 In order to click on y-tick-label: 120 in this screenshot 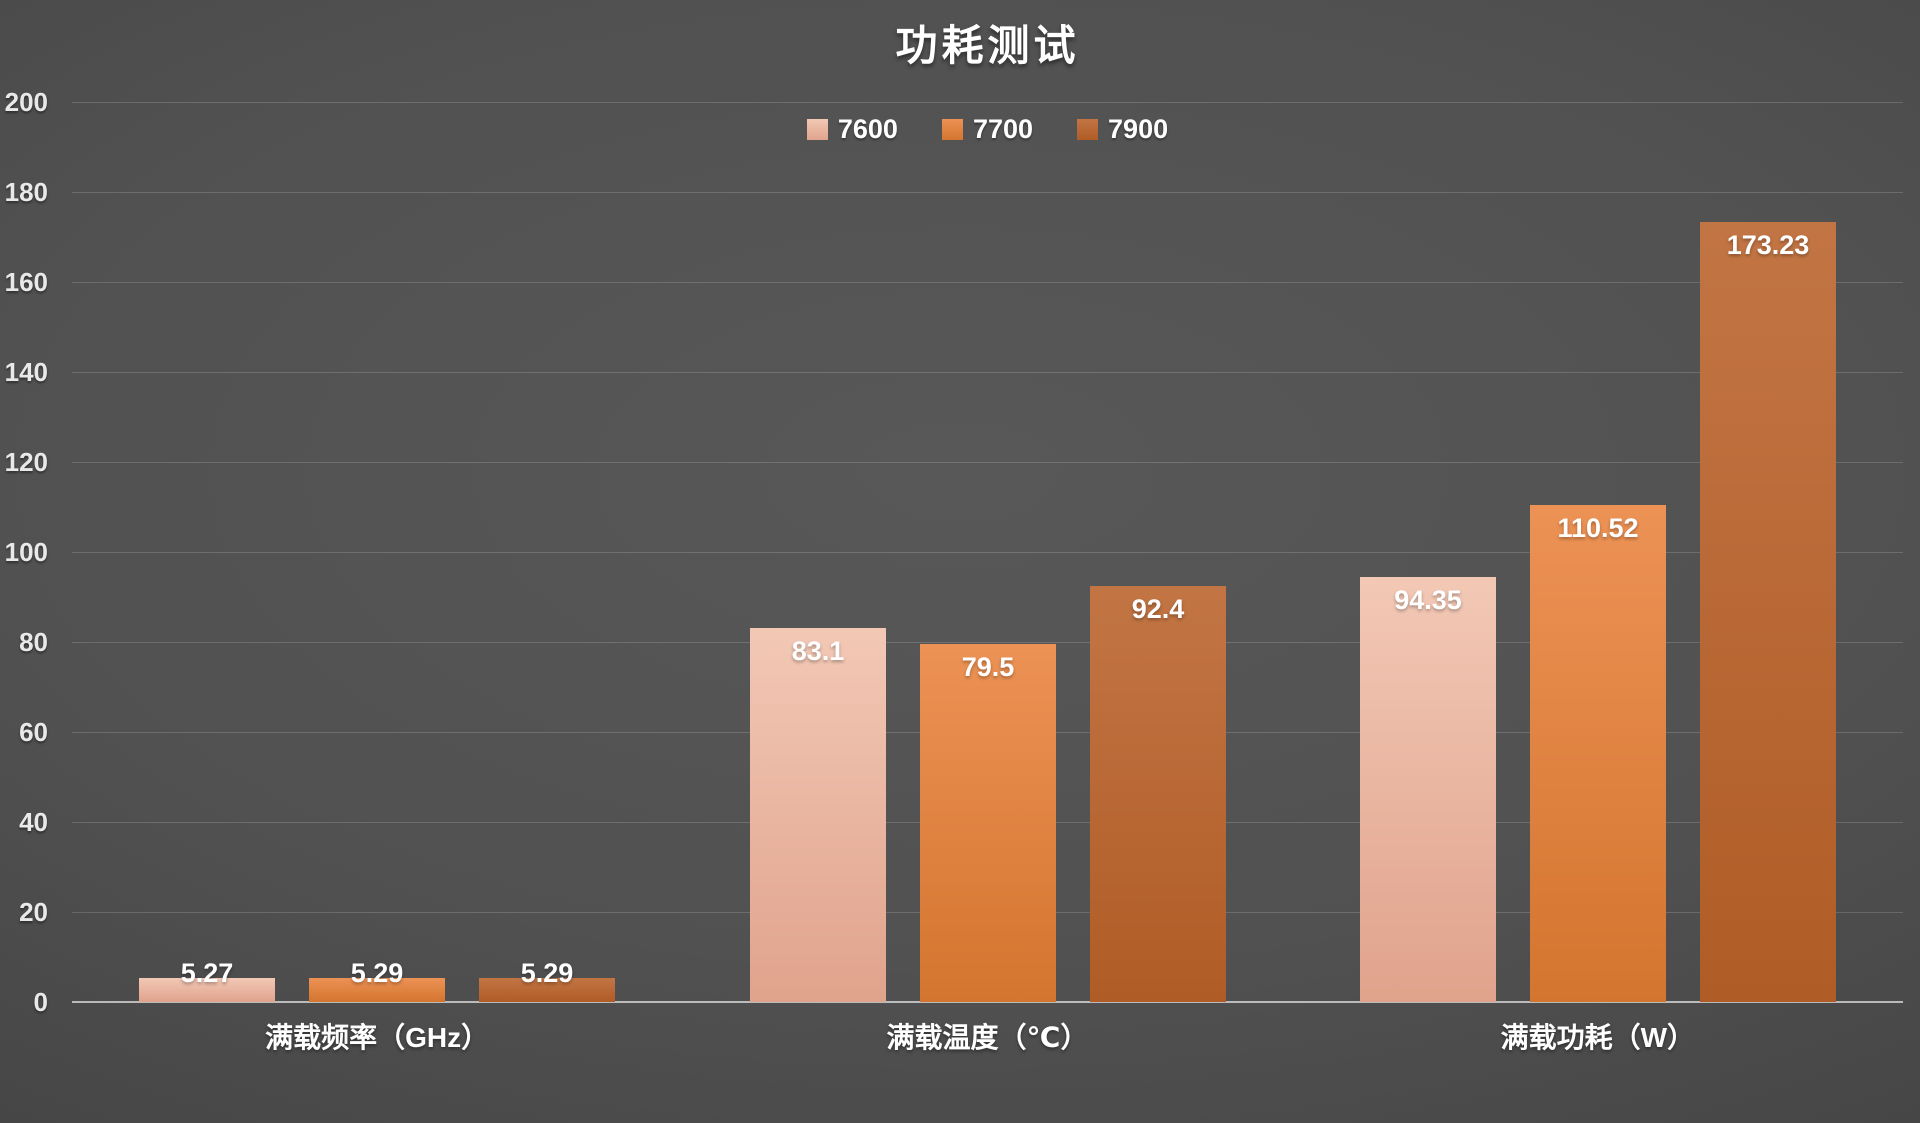, I will do `click(26, 462)`.